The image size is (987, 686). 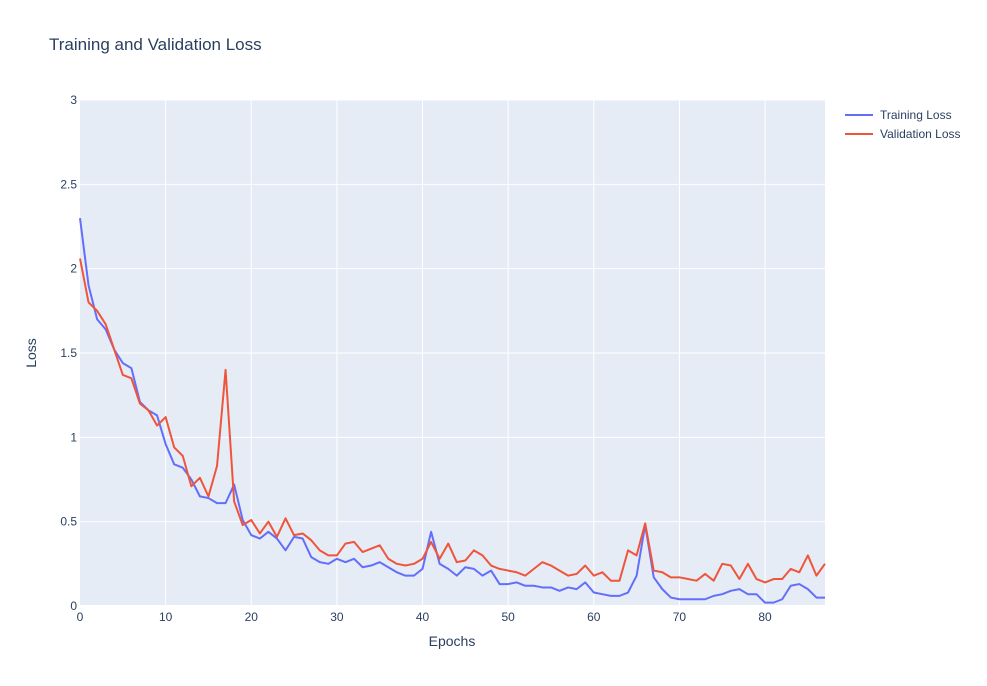 What do you see at coordinates (155, 44) in the screenshot?
I see `chart-title: Training and Validation Loss` at bounding box center [155, 44].